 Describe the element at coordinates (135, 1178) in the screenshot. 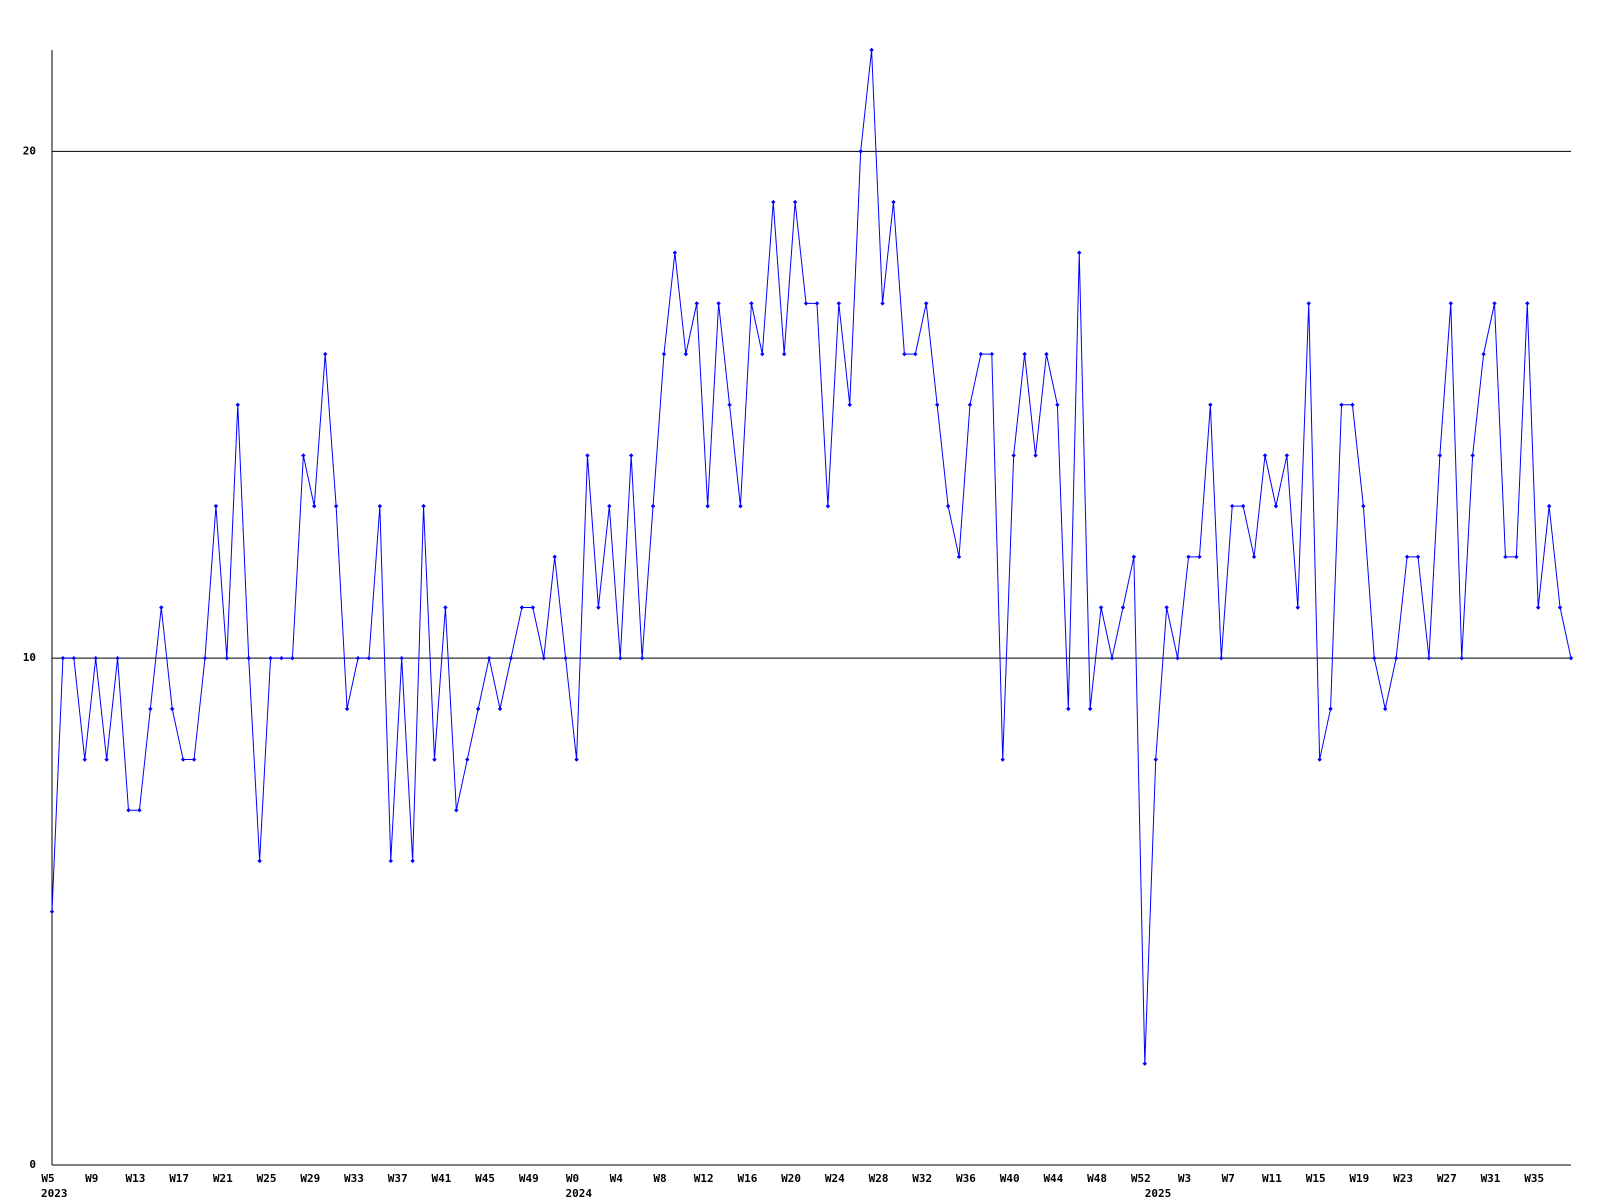

I see `x-tick-label: W13` at that location.